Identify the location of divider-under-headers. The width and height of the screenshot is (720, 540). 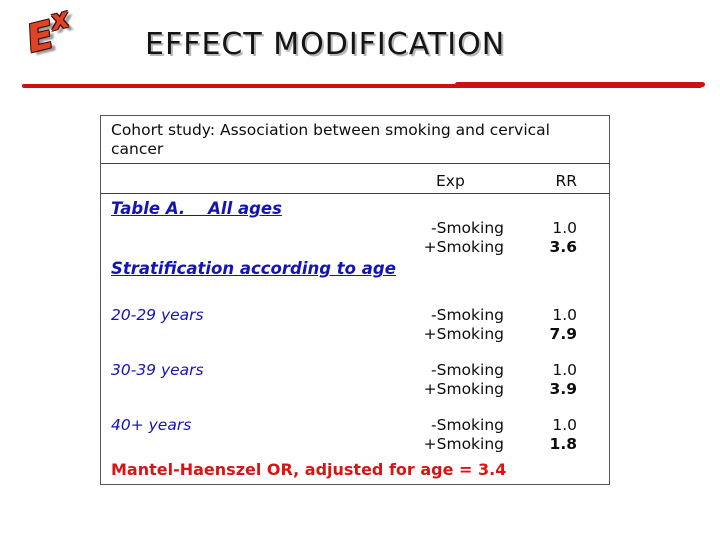
(355, 193).